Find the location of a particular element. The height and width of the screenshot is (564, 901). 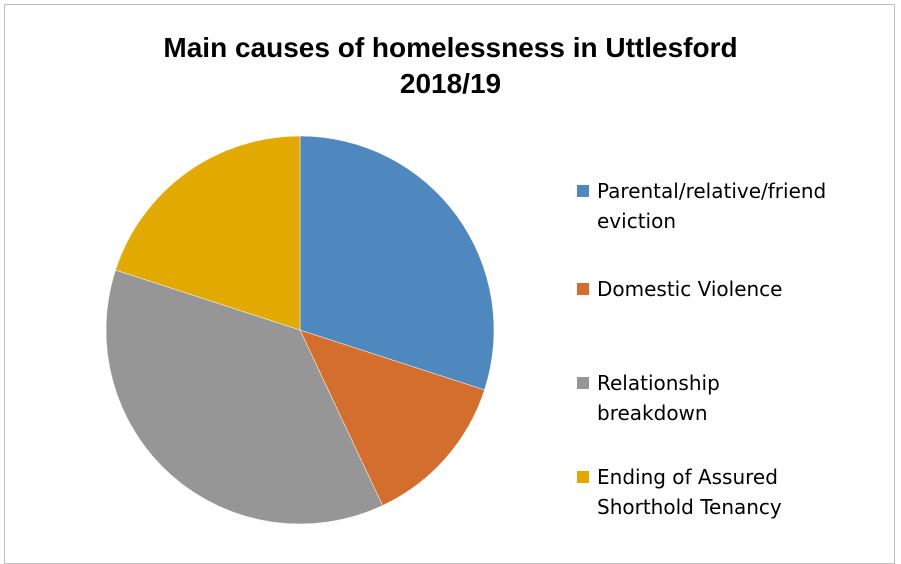

legend-label-ending-ast-line-1: Ending of Assured is located at coordinates (687, 477).